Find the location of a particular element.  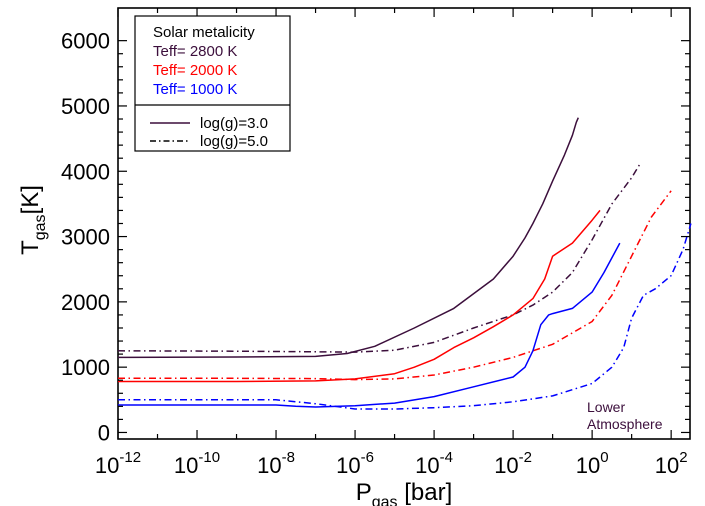

legend-box is located at coordinates (212, 83).